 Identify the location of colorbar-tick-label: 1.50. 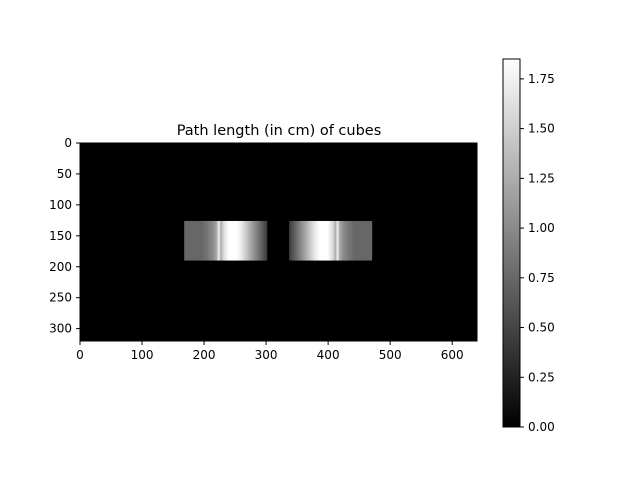
(541, 129).